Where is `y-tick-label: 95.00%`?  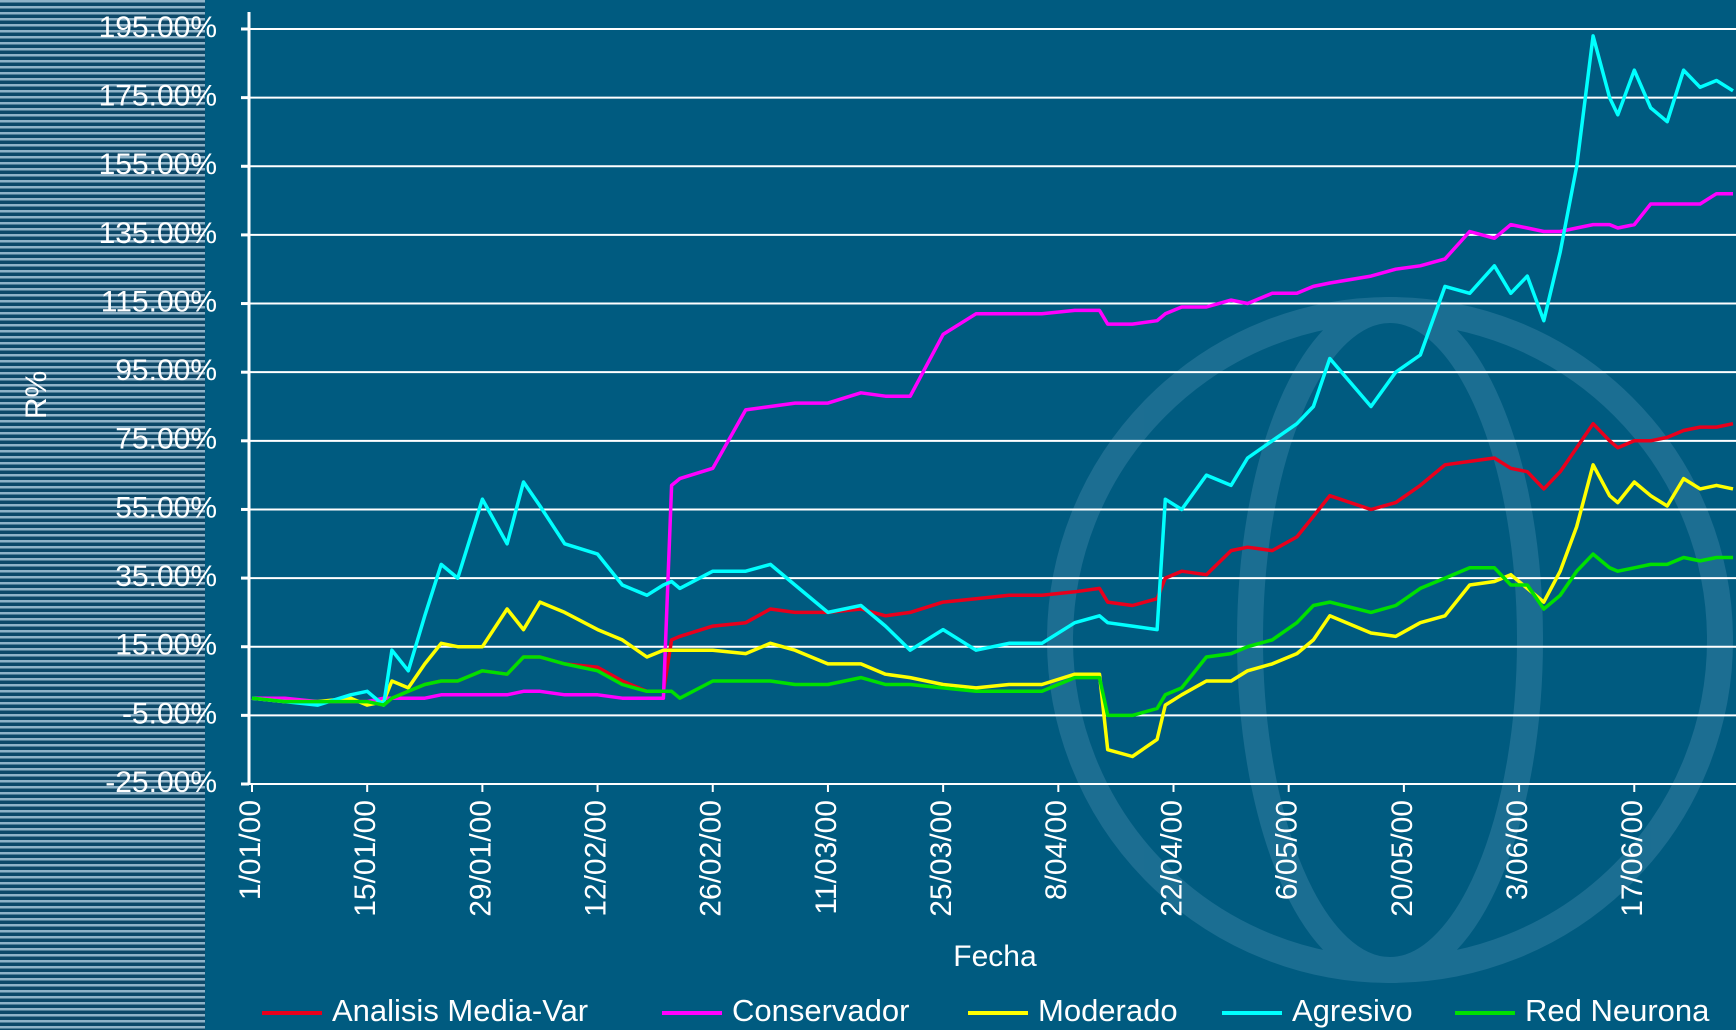 y-tick-label: 95.00% is located at coordinates (166, 370).